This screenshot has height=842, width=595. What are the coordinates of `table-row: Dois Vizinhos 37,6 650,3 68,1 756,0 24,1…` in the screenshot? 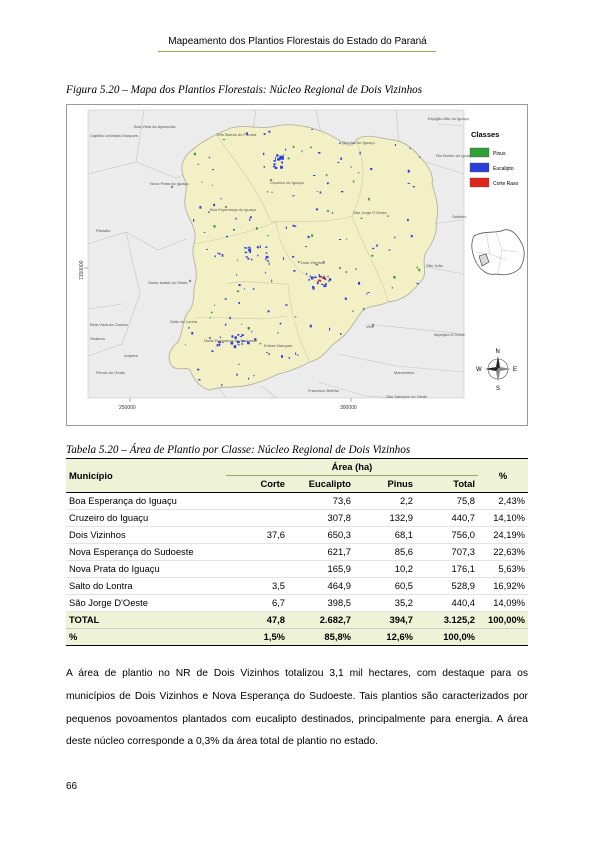 It's located at (297, 535).